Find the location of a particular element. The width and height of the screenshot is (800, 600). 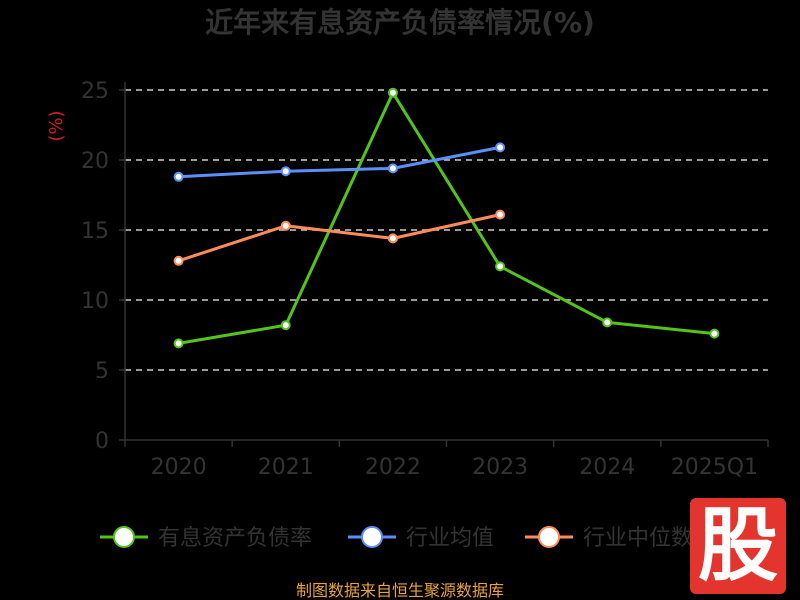

y-tick-labels: 0 5 10 15 20 25 is located at coordinates (95, 266).